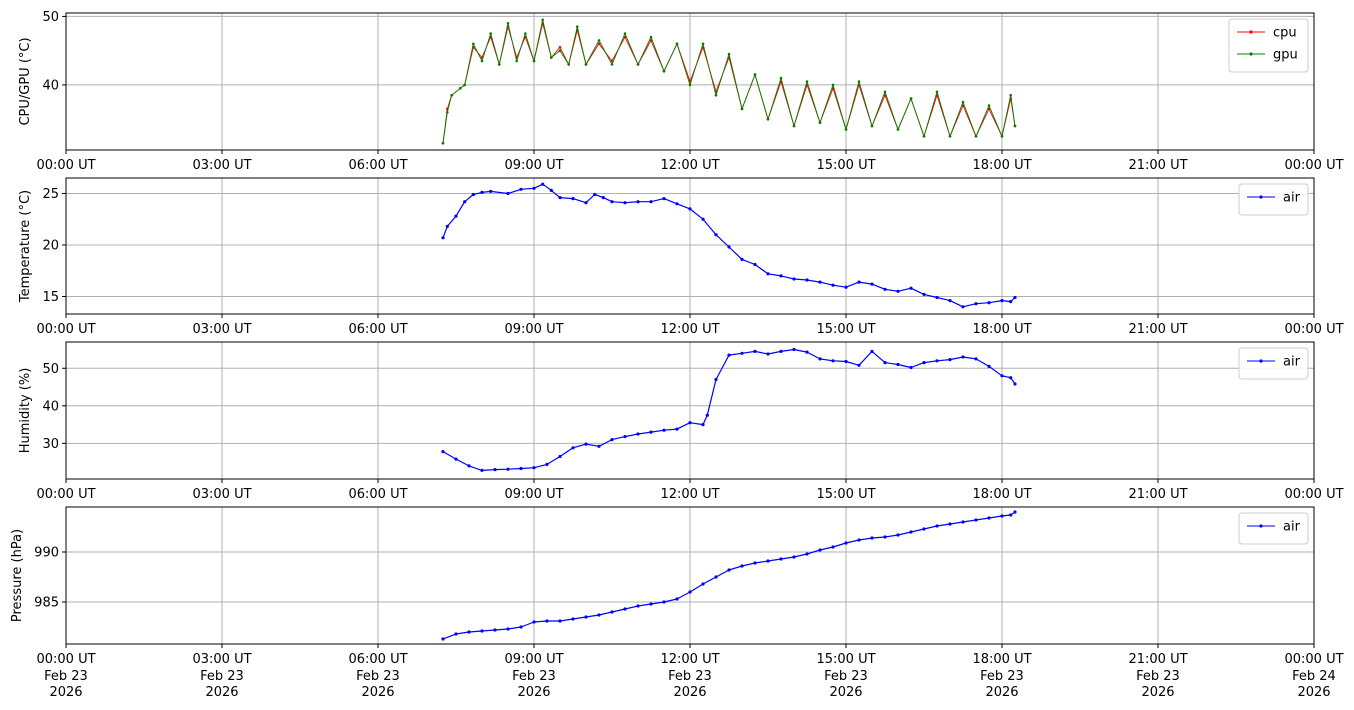 This screenshot has width=1354, height=710. What do you see at coordinates (1285, 33) in the screenshot?
I see `legend-label-cpu: cpu` at bounding box center [1285, 33].